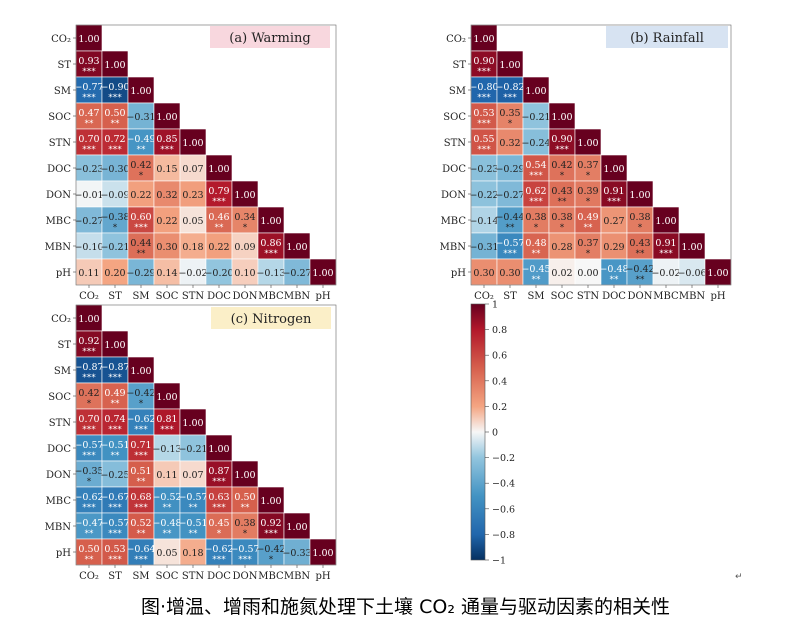 Image resolution: width=811 pixels, height=639 pixels. I want to click on cell-value-label: −0.33, so click(296, 553).